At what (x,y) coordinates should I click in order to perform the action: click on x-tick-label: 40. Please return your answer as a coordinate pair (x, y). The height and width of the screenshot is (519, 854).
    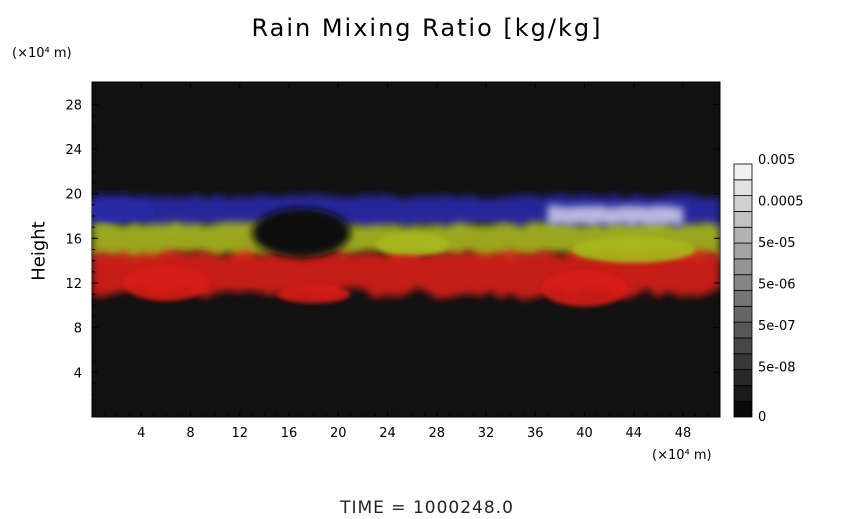
    Looking at the image, I should click on (584, 433).